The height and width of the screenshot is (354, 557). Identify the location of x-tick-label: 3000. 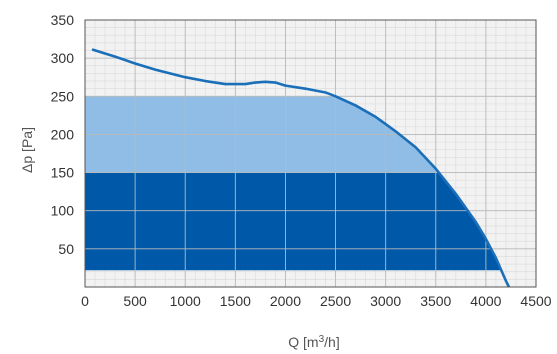
(385, 301).